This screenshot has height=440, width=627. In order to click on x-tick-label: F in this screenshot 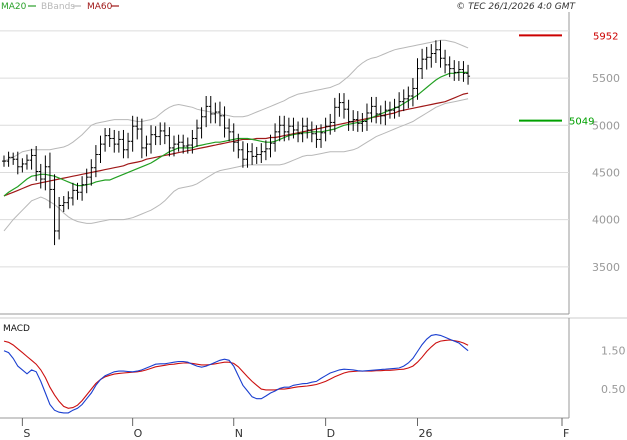, I will do `click(566, 433)`.